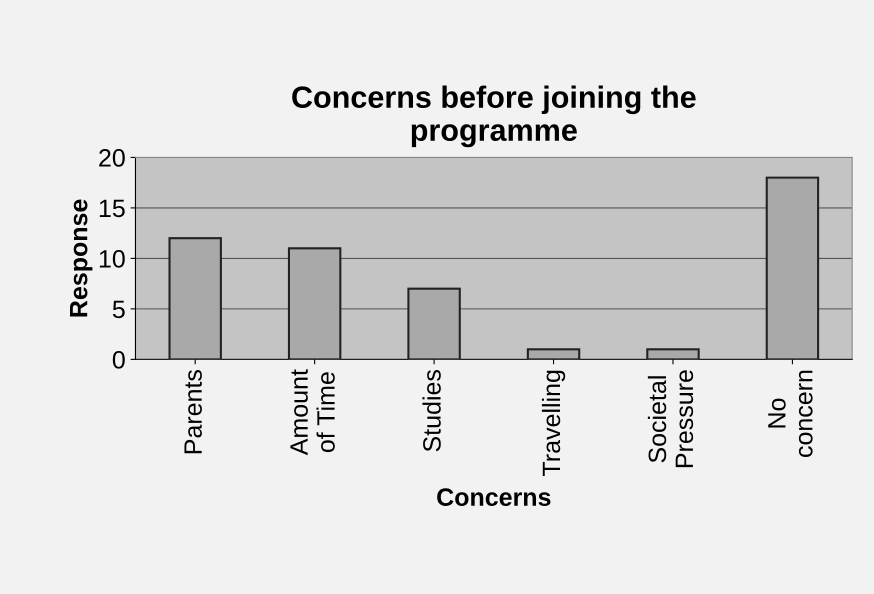 Image resolution: width=874 pixels, height=594 pixels. Describe the element at coordinates (671, 419) in the screenshot. I see `x-tick-label: Societal Pressure` at that location.